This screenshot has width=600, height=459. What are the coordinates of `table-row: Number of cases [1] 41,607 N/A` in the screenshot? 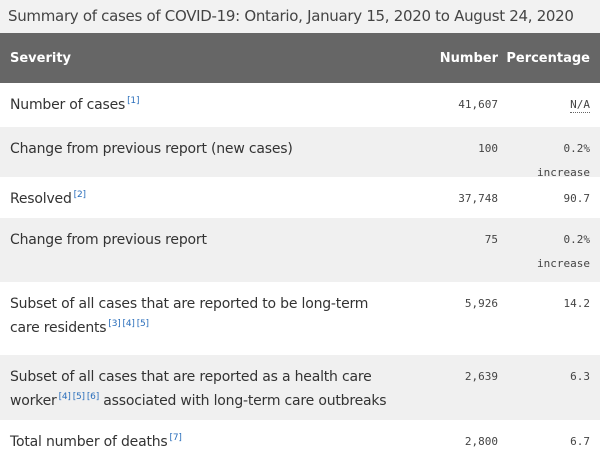 It's located at (300, 105).